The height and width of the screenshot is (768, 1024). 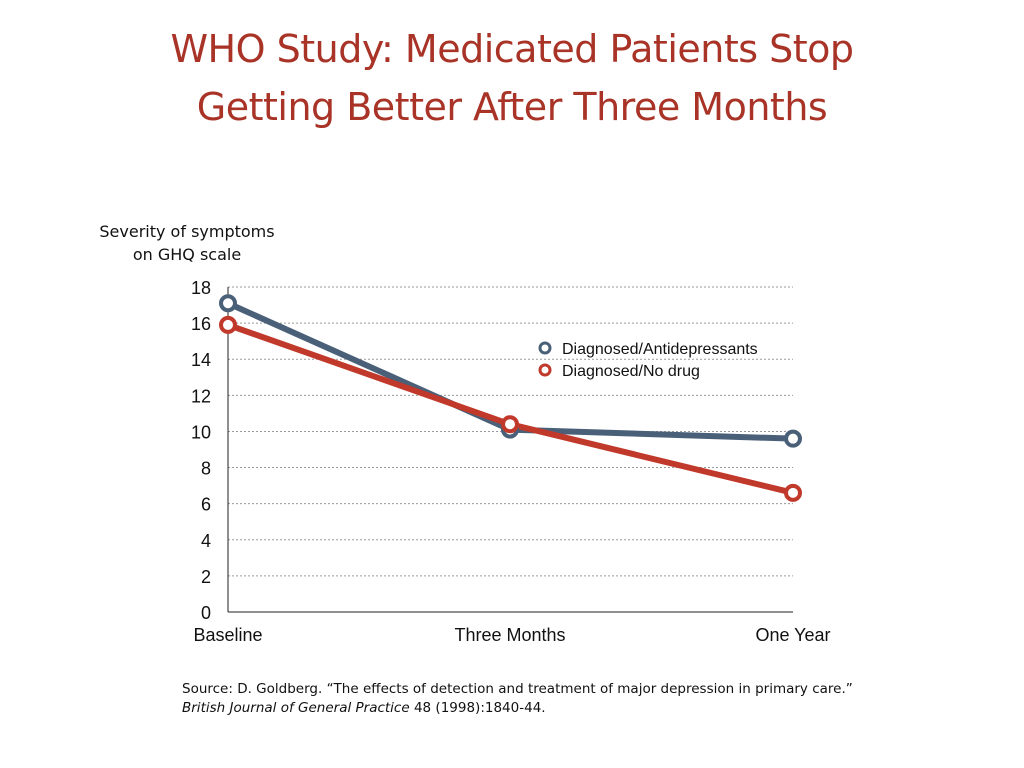 What do you see at coordinates (187, 231) in the screenshot?
I see `y-axis-title-line-1: Severity of symptoms` at bounding box center [187, 231].